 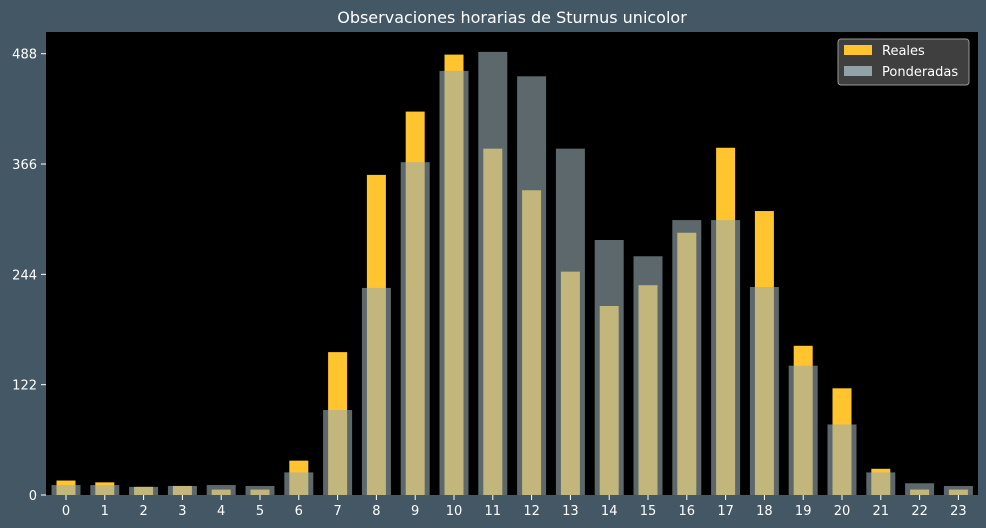 What do you see at coordinates (24, 275) in the screenshot?
I see `y-tick-label: 244` at bounding box center [24, 275].